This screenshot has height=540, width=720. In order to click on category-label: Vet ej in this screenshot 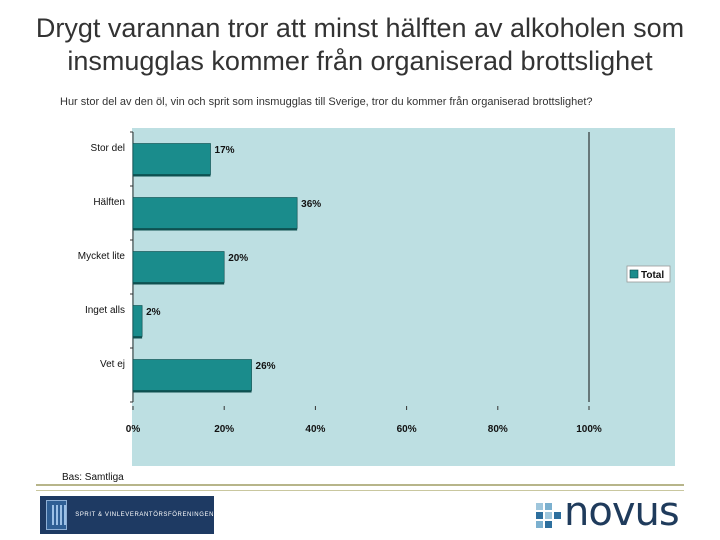, I will do `click(112, 364)`.